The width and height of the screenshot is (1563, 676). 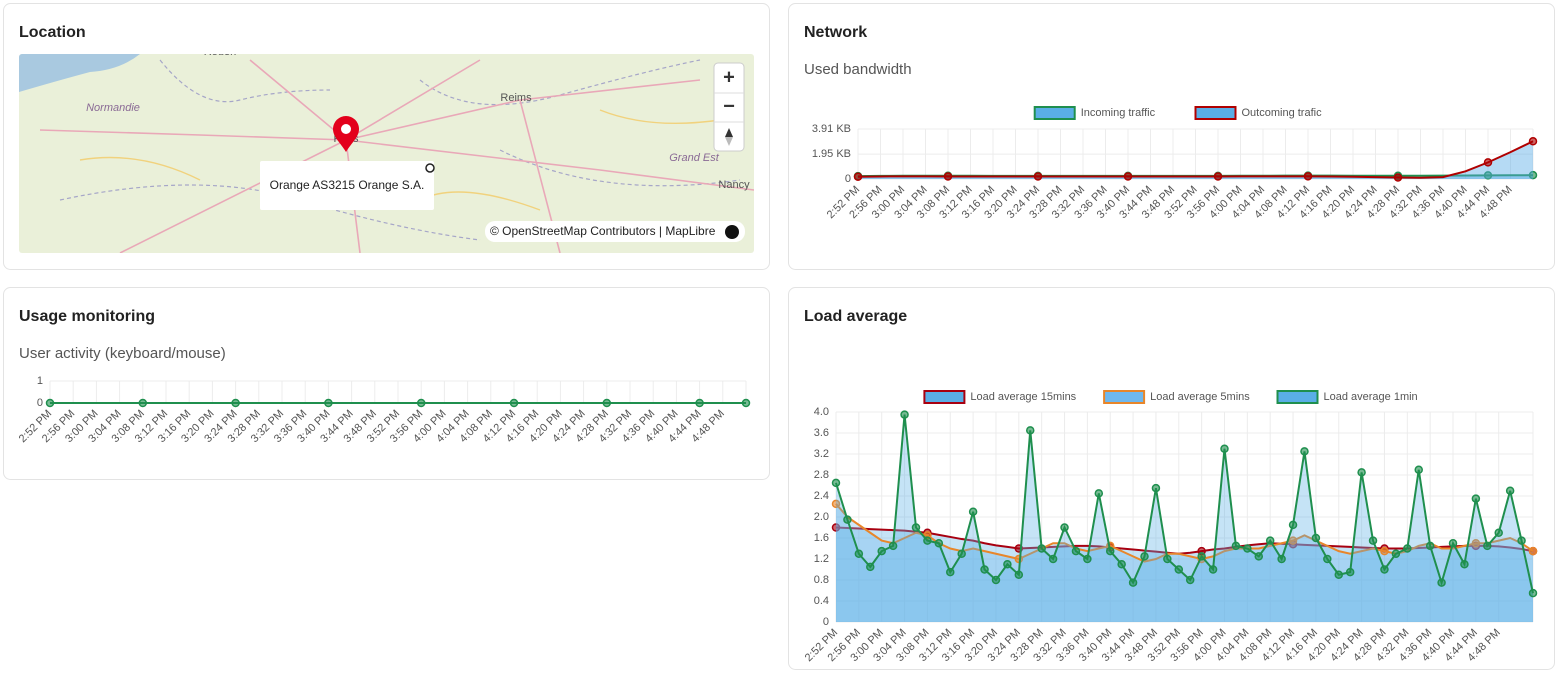 I want to click on map-label: Grand Est, so click(x=694, y=158).